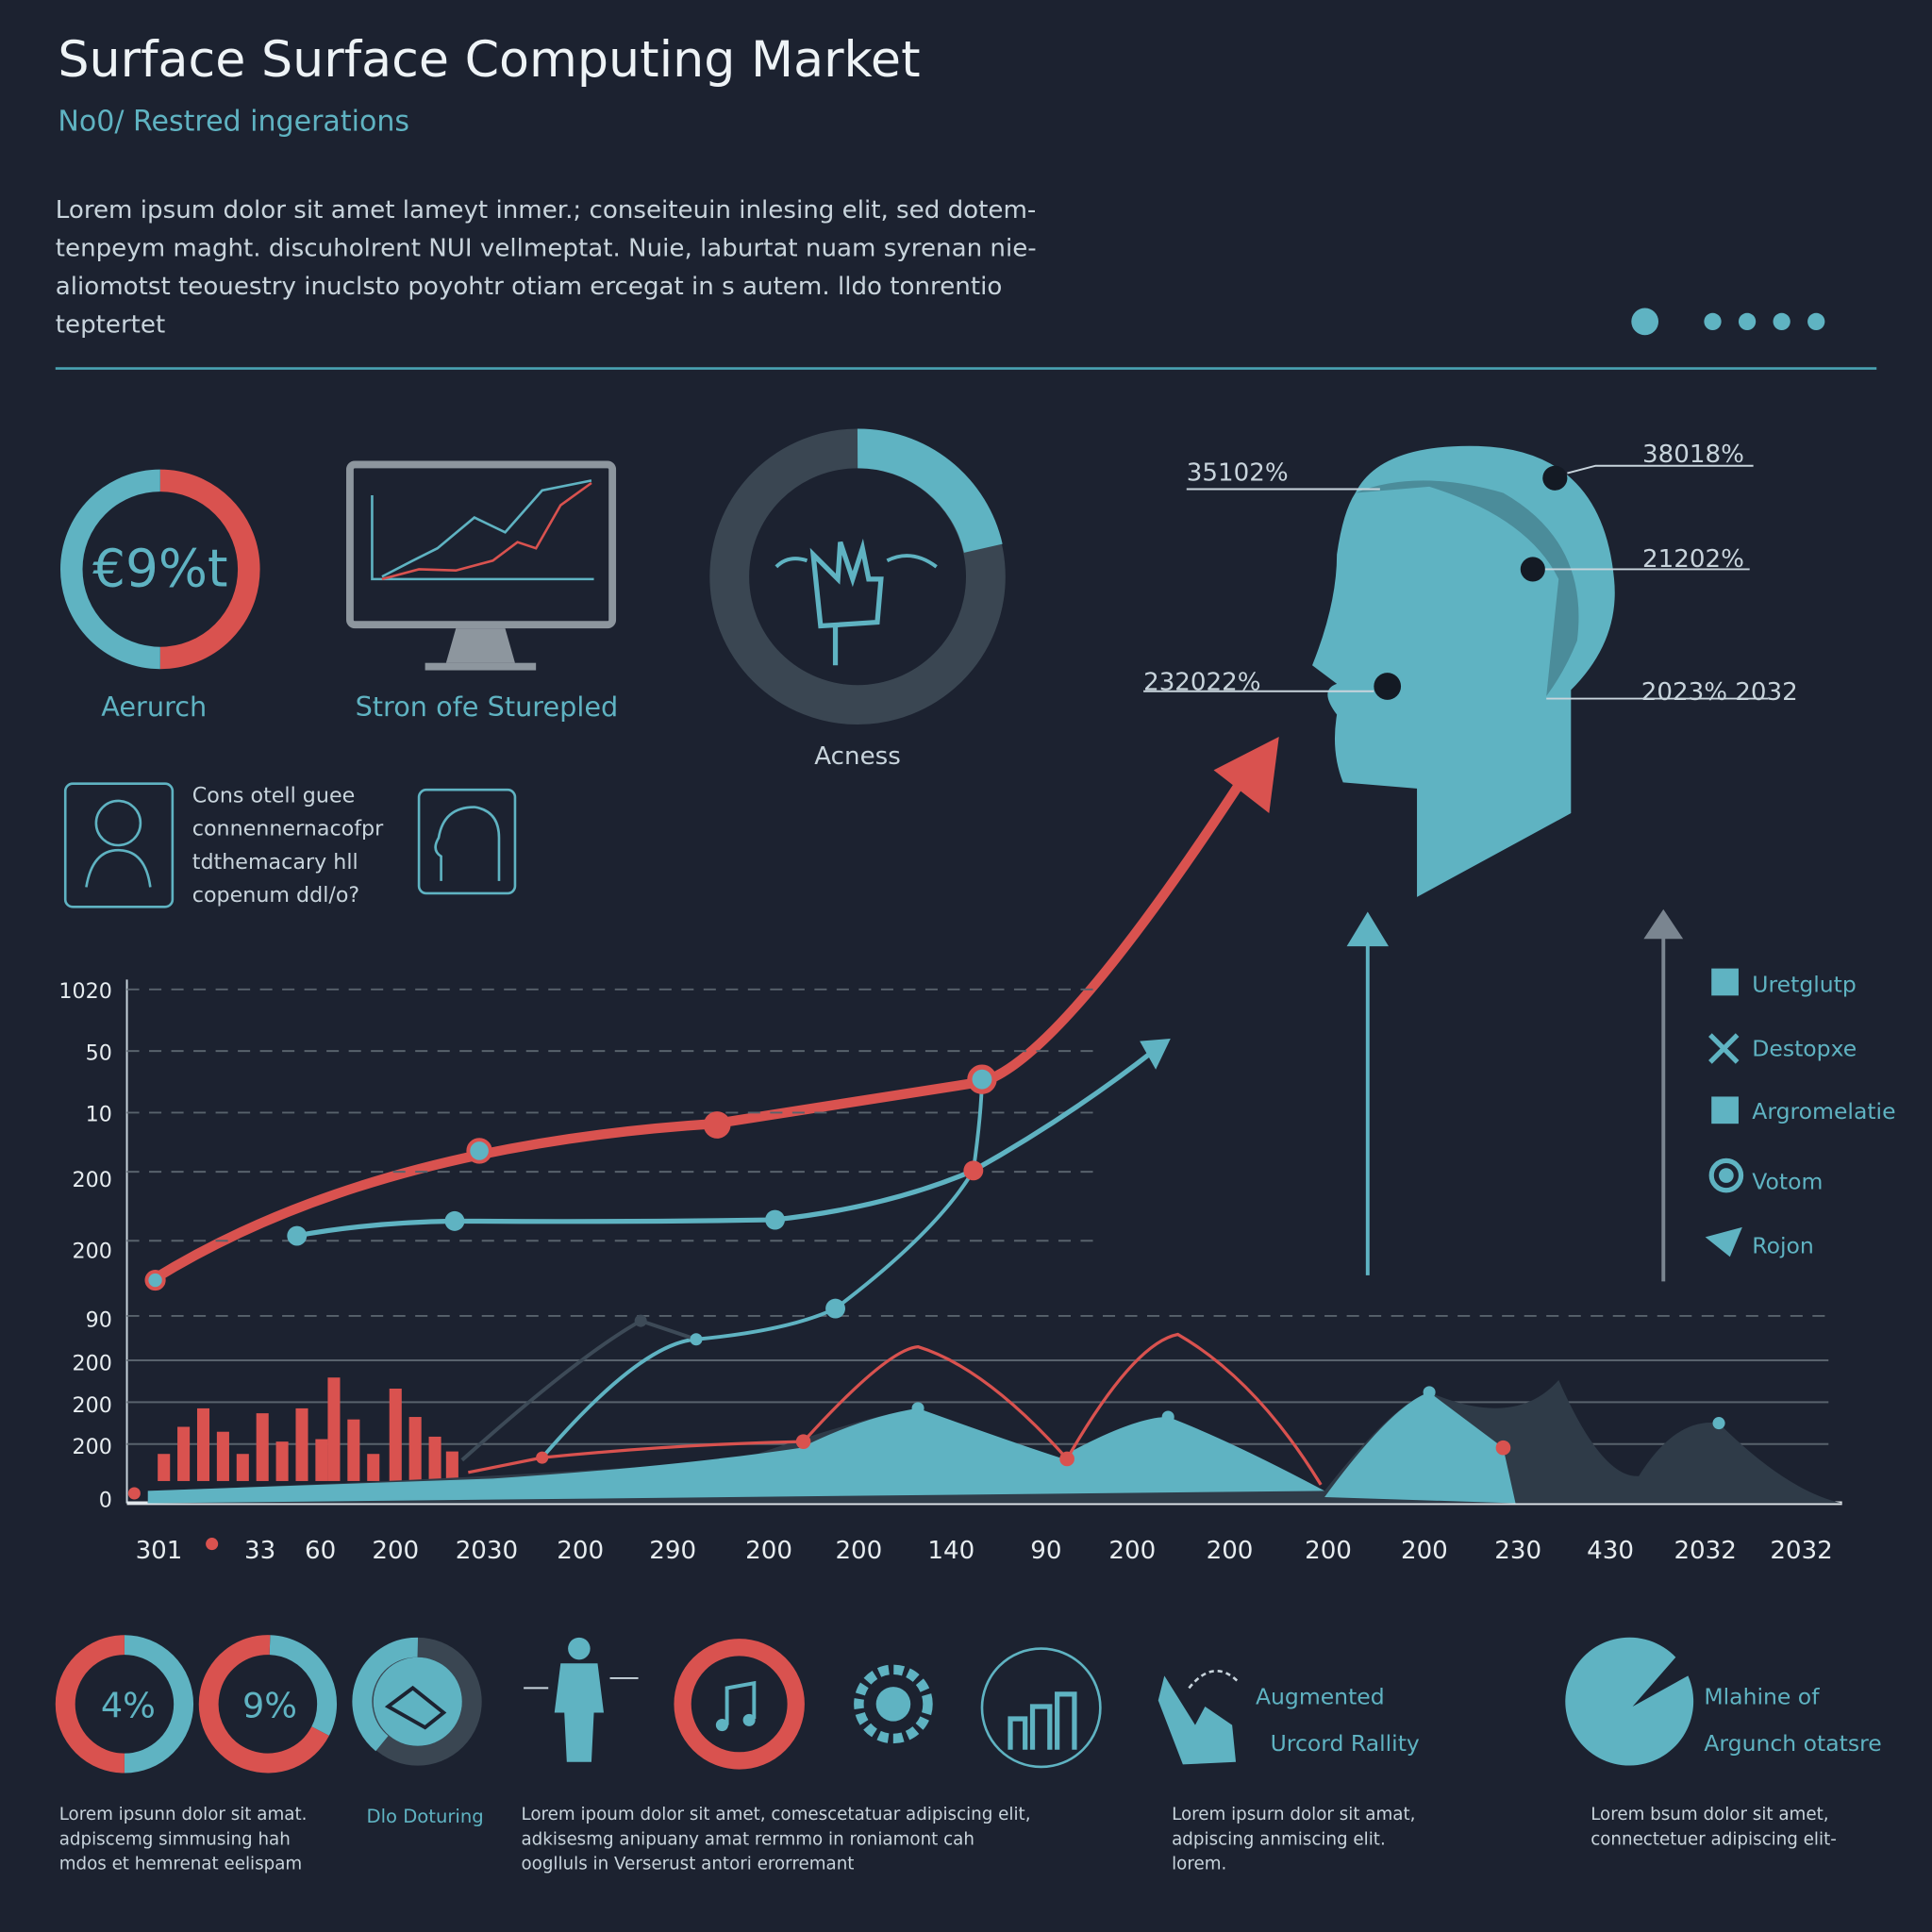 This screenshot has height=1932, width=1932. Describe the element at coordinates (1155, 1054) in the screenshot. I see `teal-arrowhead` at that location.